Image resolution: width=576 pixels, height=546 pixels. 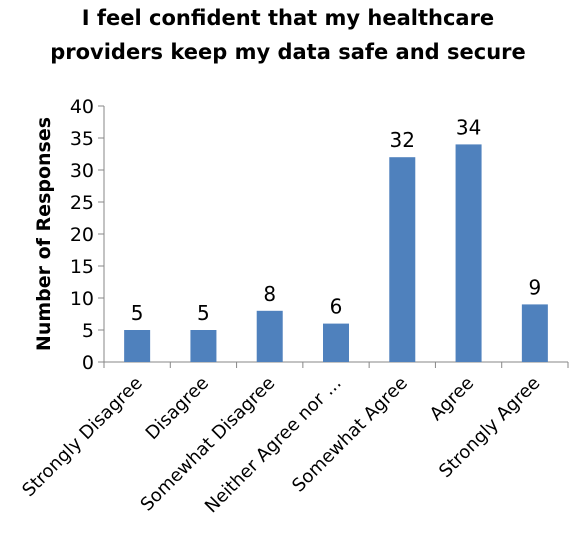 What do you see at coordinates (288, 52) in the screenshot?
I see `chart-title-line-2: providers keep my data safe and secure` at bounding box center [288, 52].